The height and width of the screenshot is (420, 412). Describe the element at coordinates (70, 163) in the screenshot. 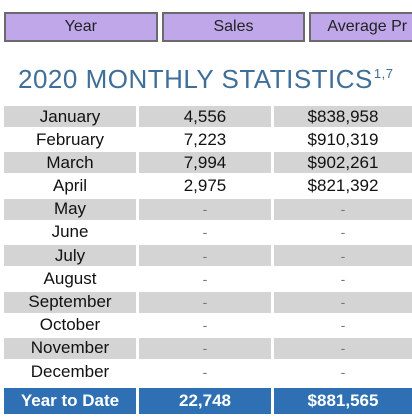

I see `month-cell: March` at that location.